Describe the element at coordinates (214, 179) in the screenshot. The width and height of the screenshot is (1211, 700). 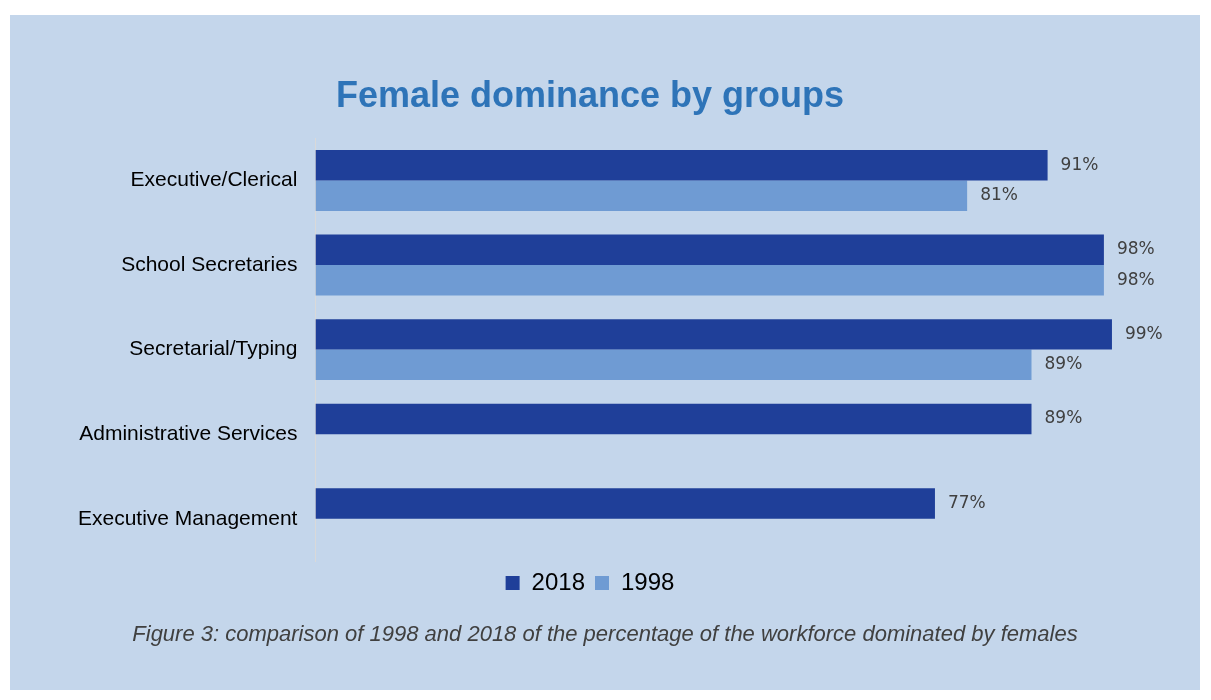
I see `y-tick-label: Executive/Clerical` at that location.